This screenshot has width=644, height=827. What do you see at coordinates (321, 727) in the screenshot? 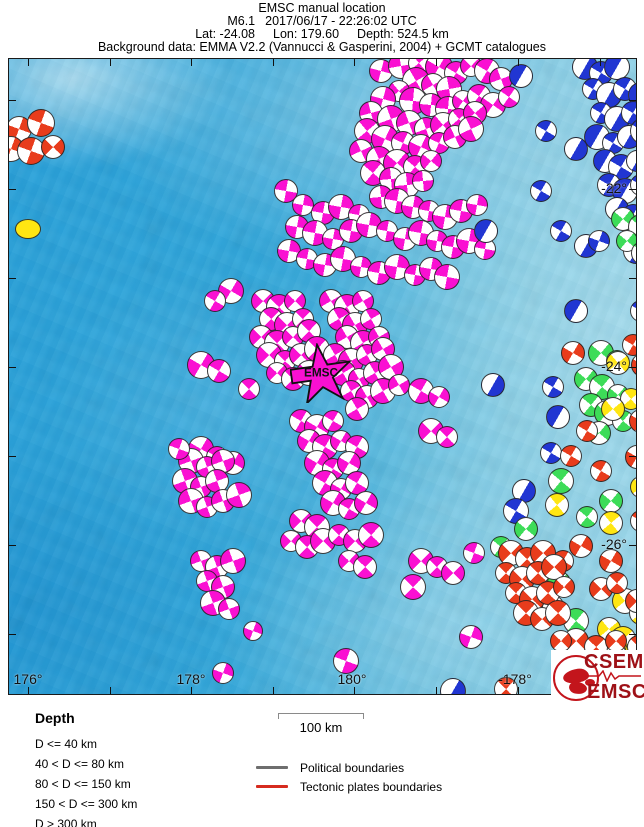
I see `scale-bar-label: 100 km` at bounding box center [321, 727].